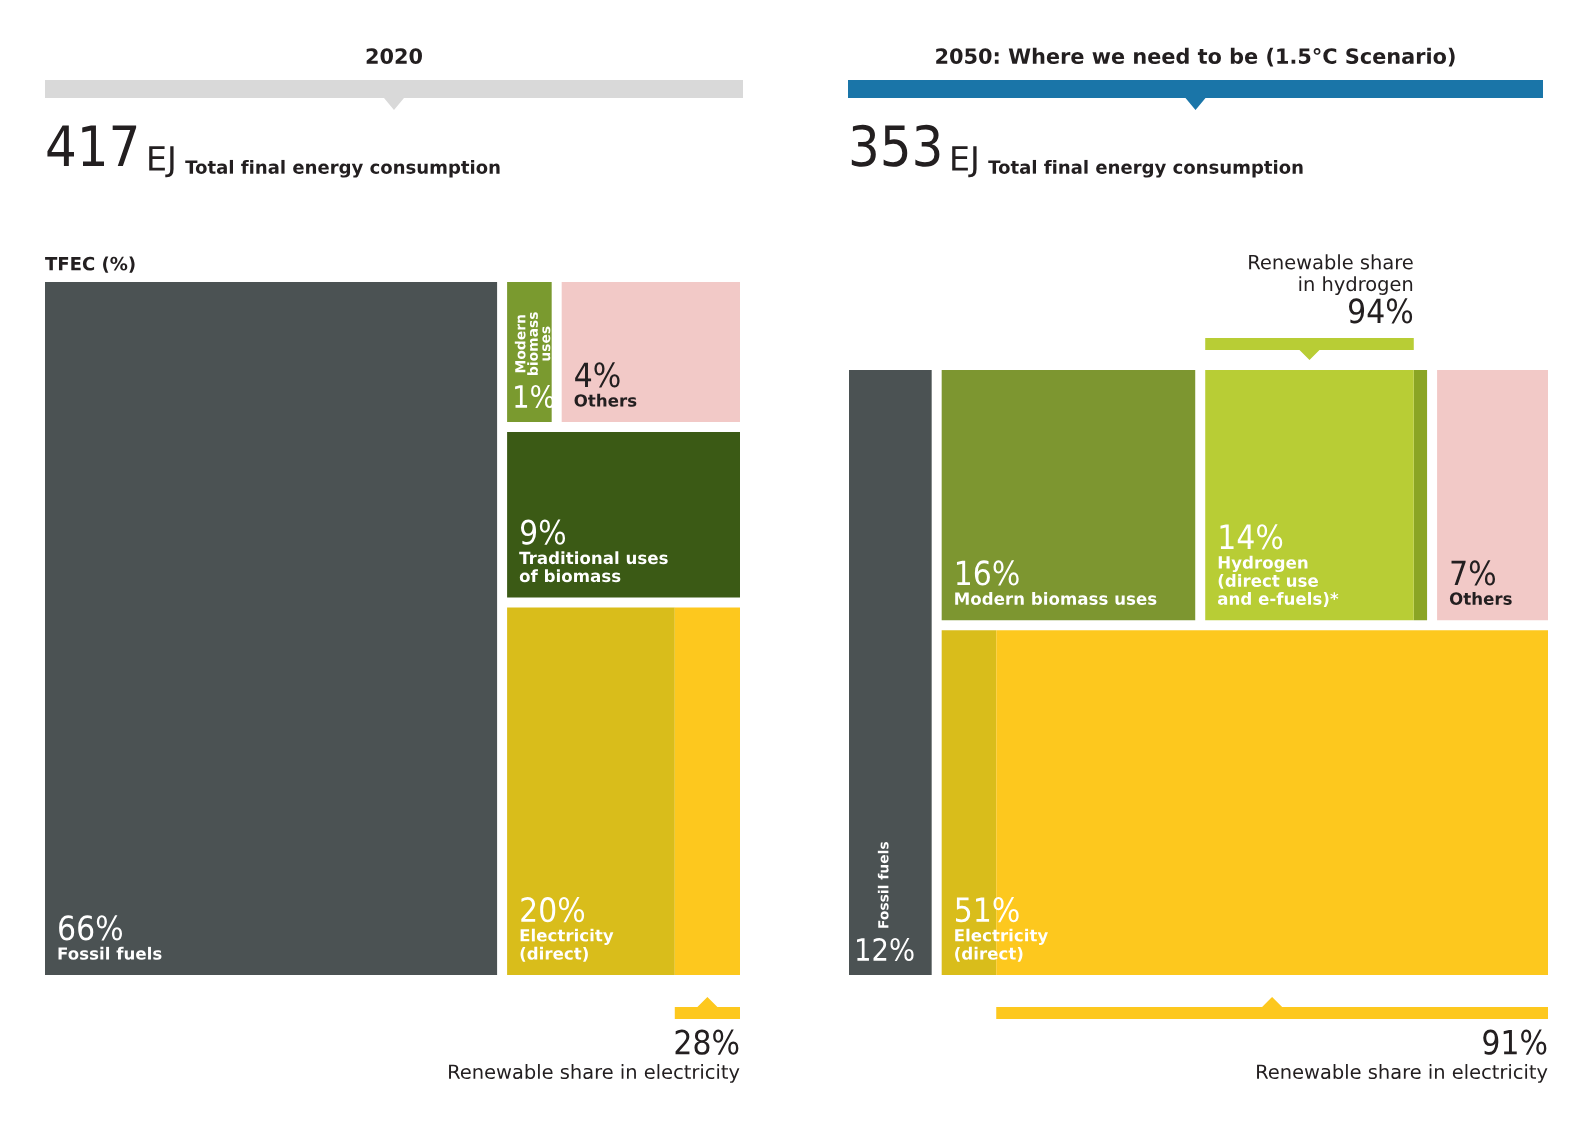  I want to click on text: Renewable share in hydrogen, so click(1331, 274).